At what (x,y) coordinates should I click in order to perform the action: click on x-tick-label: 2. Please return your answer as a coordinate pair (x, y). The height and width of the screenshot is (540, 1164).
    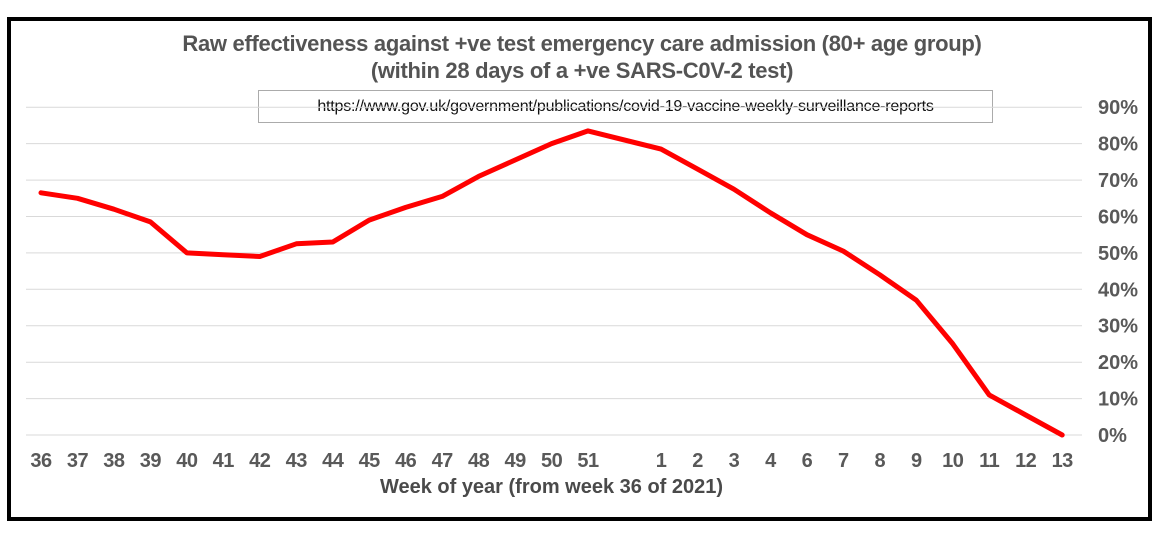
    Looking at the image, I should click on (697, 461).